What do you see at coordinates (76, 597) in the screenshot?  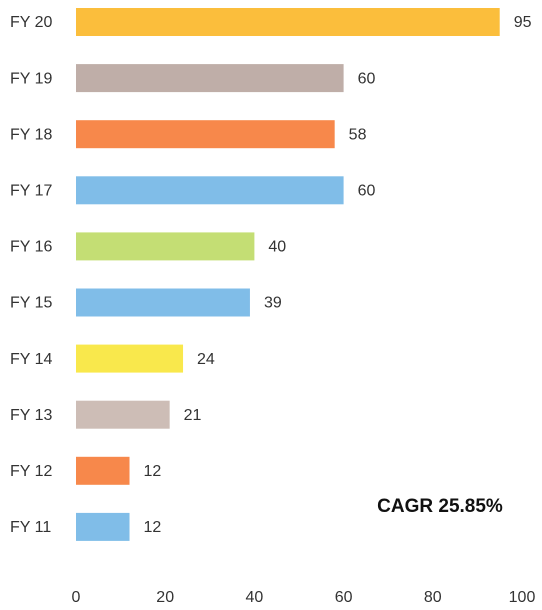 I see `x-tick-label: 0` at bounding box center [76, 597].